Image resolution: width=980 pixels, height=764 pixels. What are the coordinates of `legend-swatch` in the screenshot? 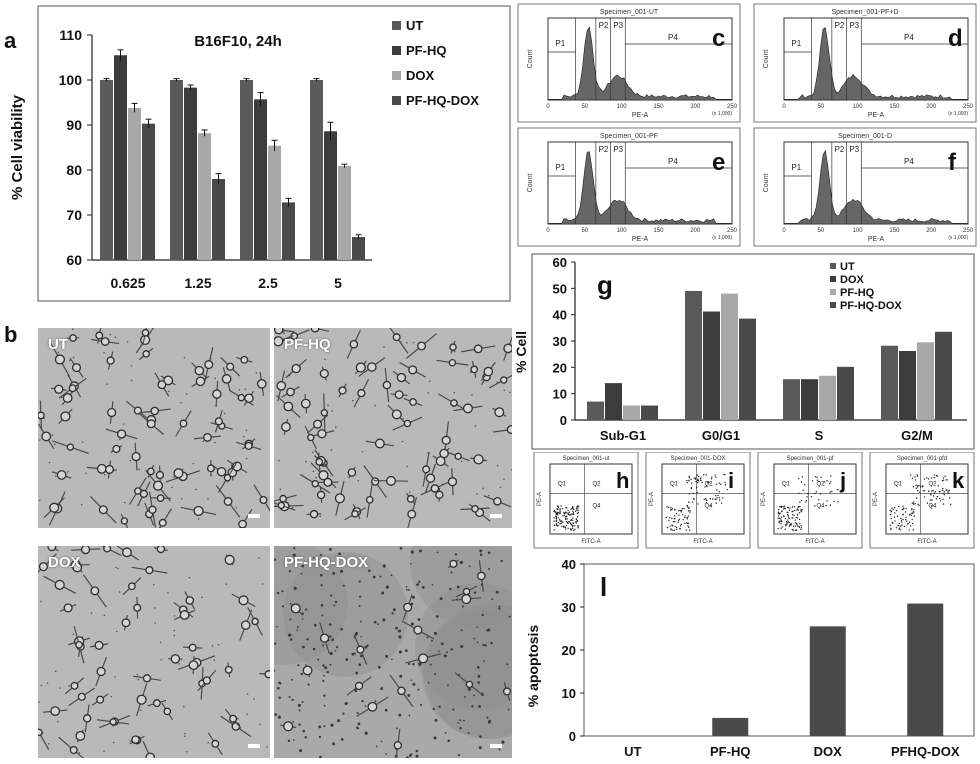 It's located at (396, 100).